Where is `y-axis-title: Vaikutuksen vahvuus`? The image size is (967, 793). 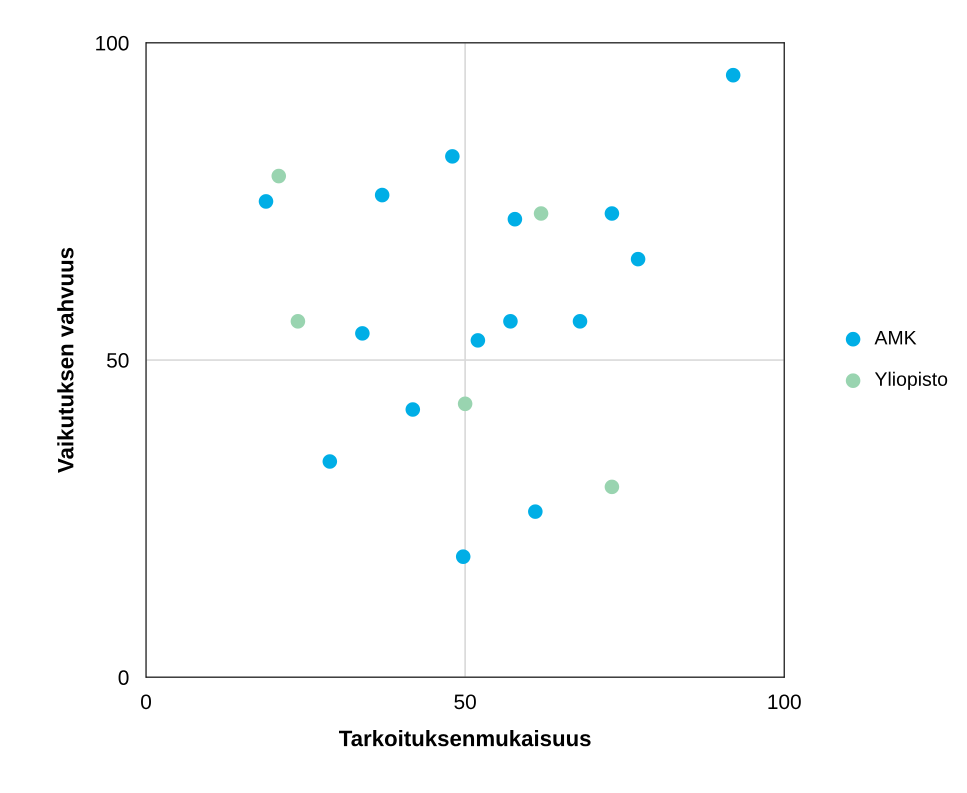
y-axis-title: Vaikutuksen vahvuus is located at coordinates (65, 360).